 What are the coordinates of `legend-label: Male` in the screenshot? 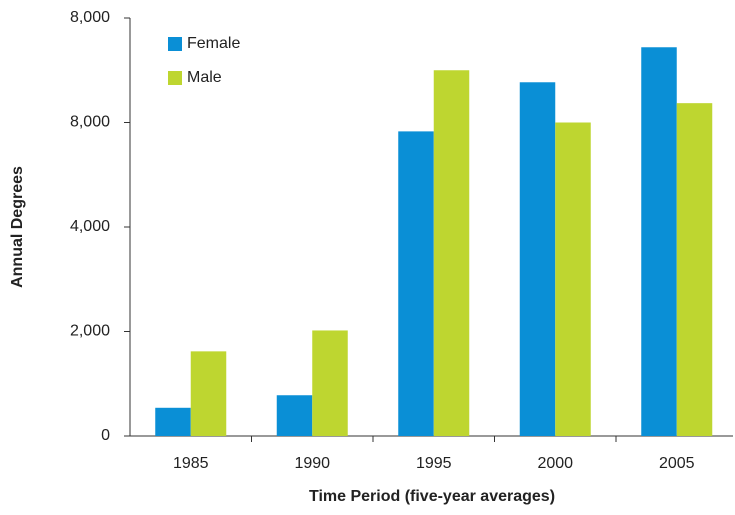 It's located at (204, 77).